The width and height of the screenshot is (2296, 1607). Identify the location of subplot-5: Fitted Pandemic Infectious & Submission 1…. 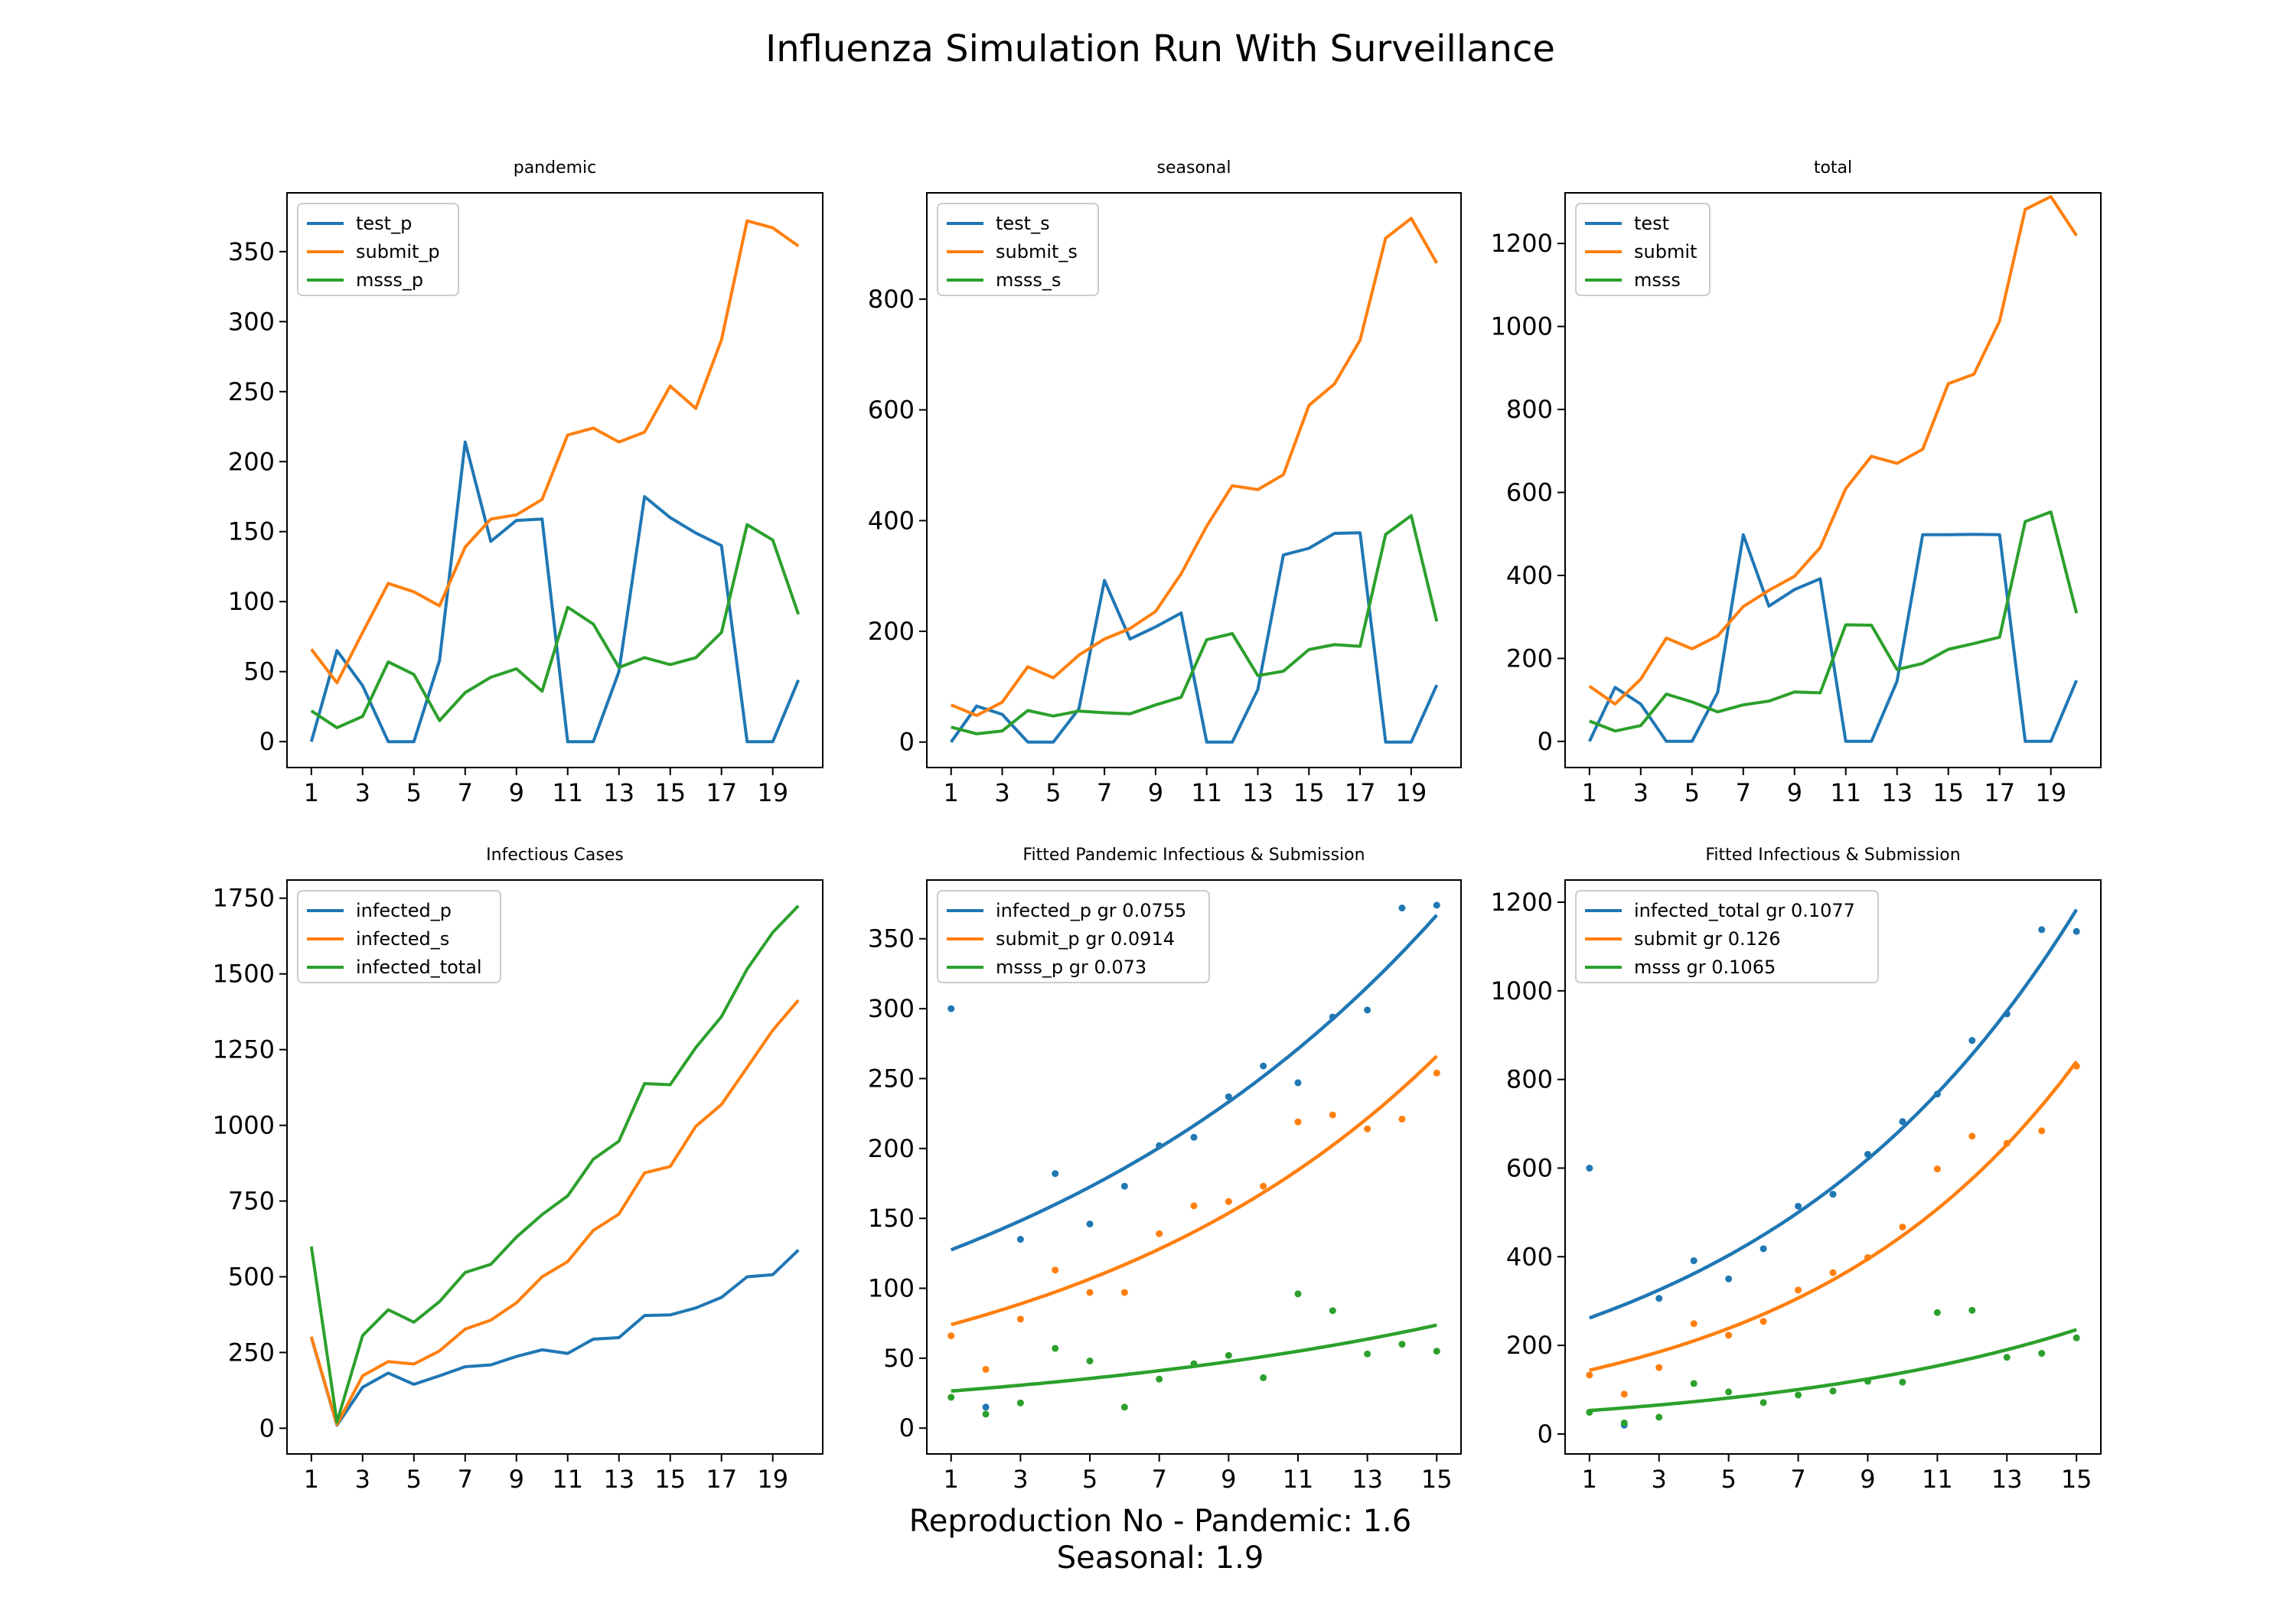
(1165, 1170).